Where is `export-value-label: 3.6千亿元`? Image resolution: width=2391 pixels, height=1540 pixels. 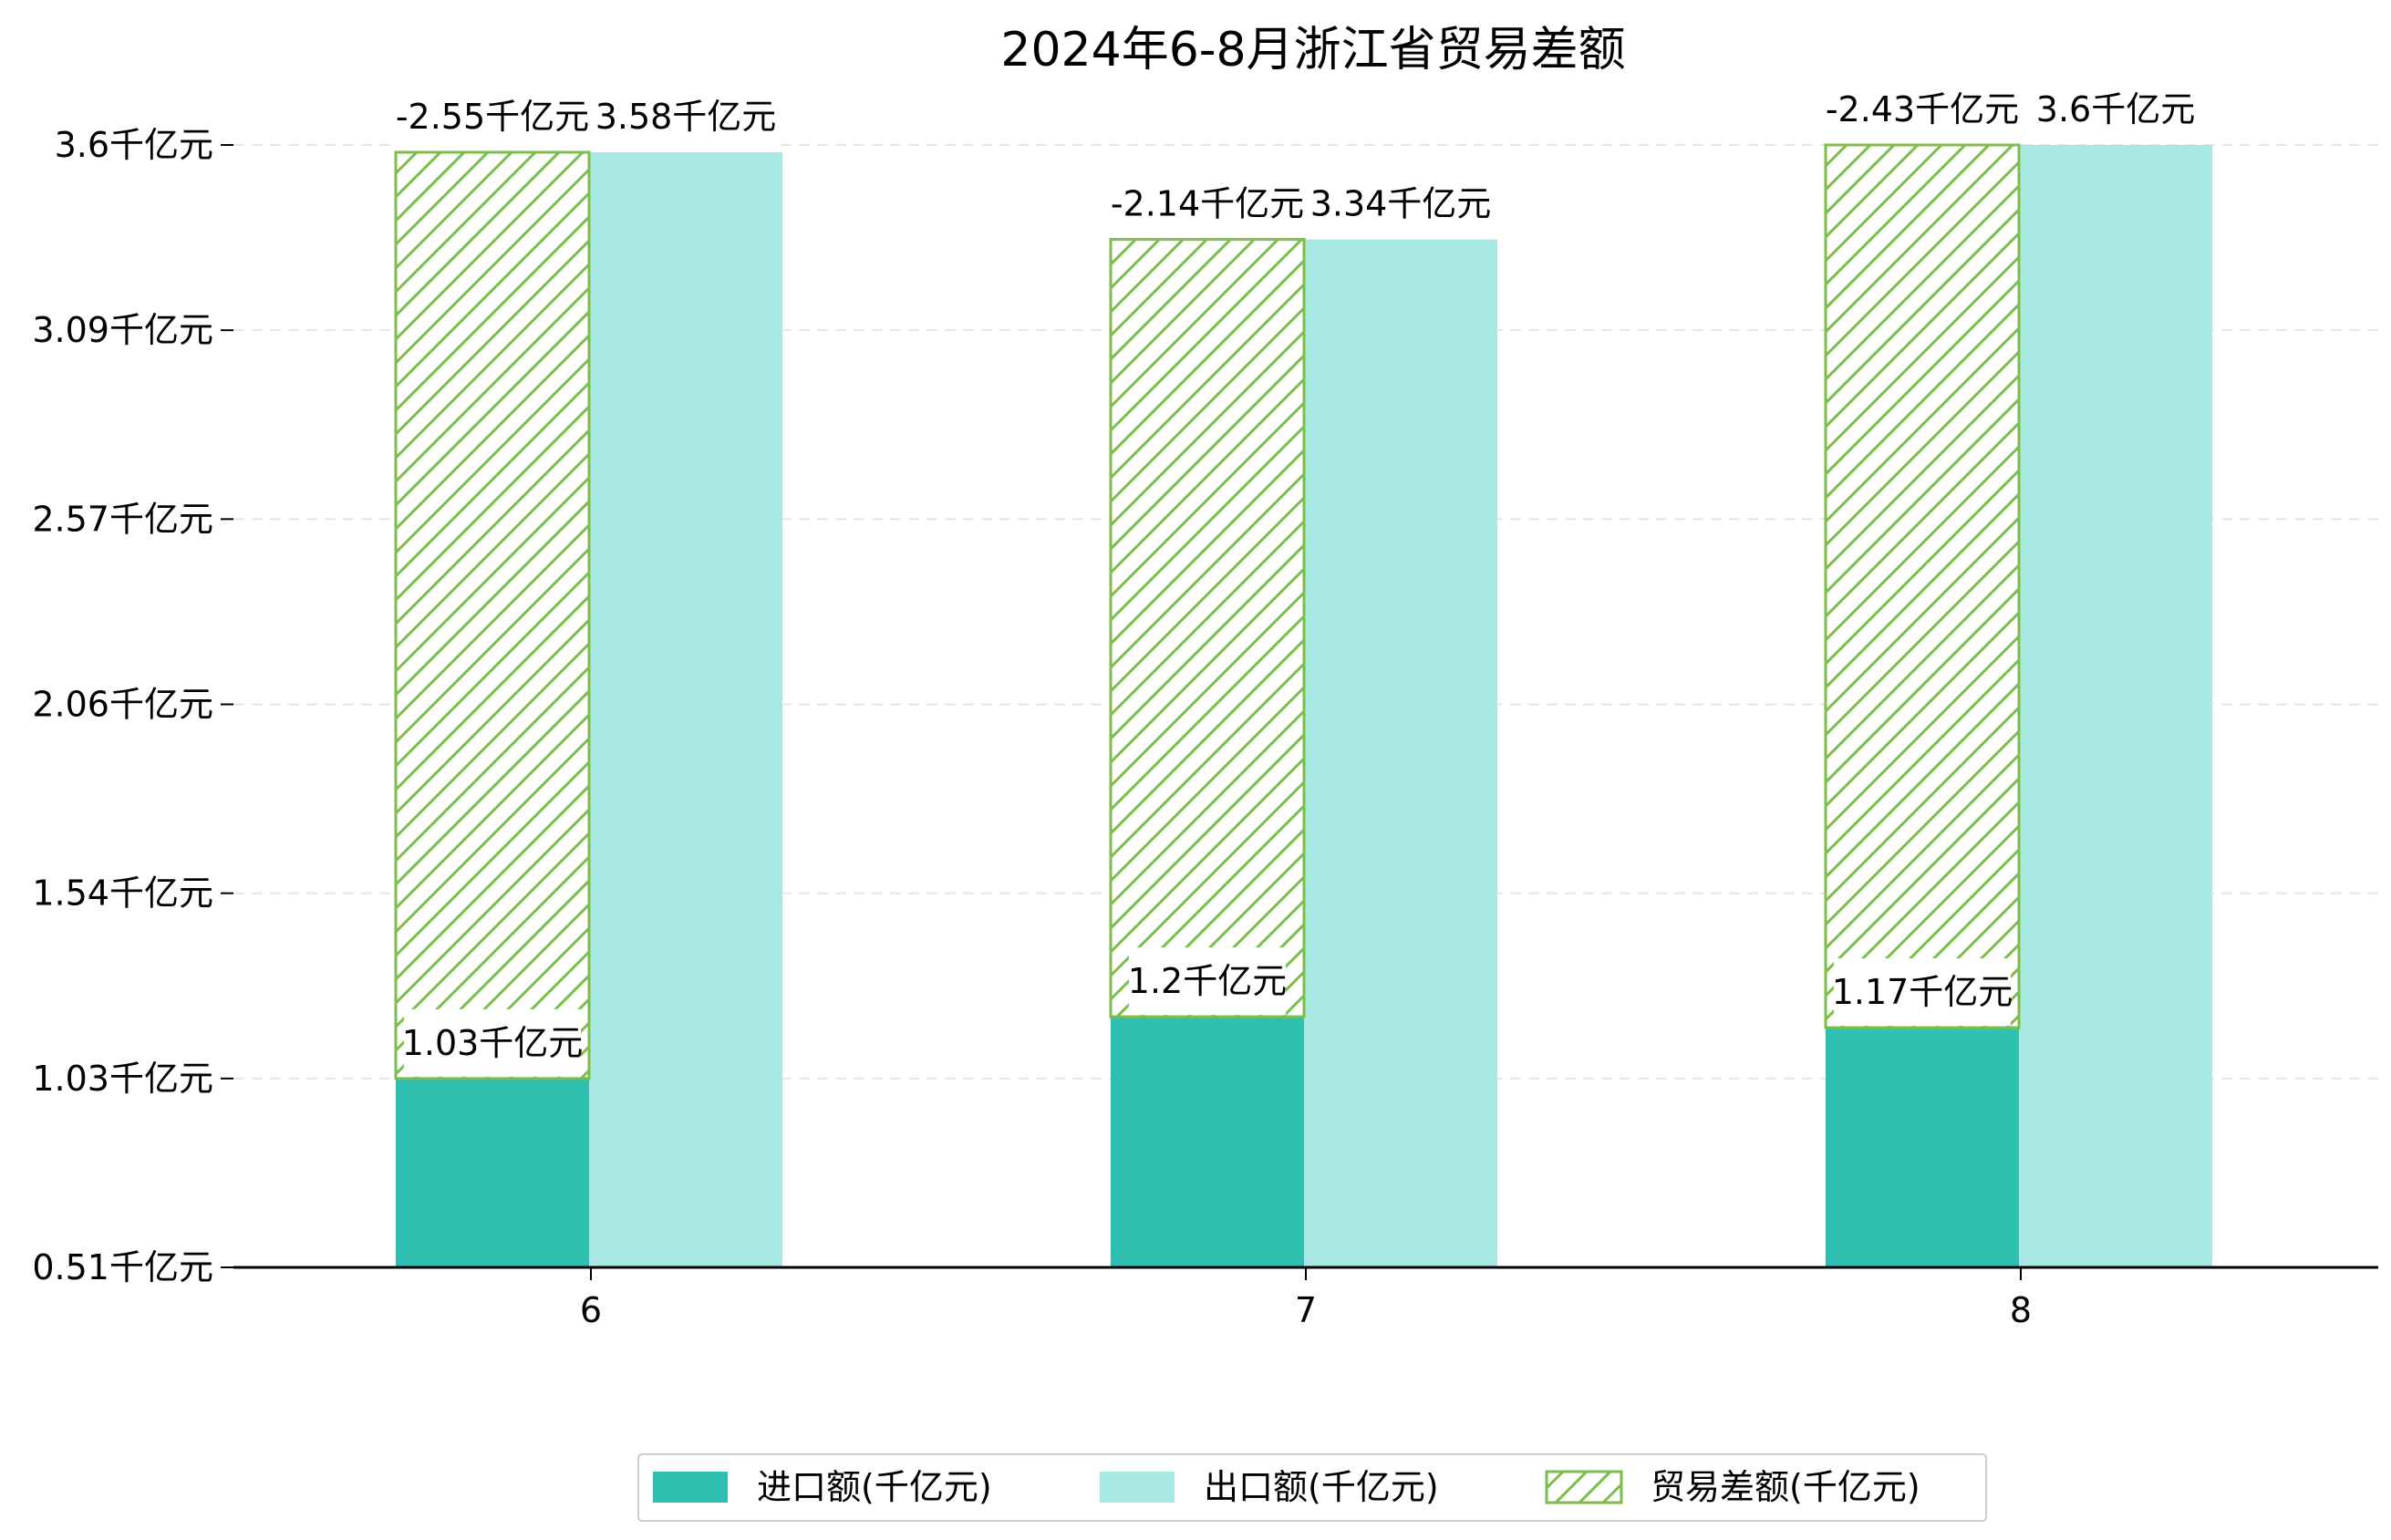
export-value-label: 3.6千亿元 is located at coordinates (2116, 109).